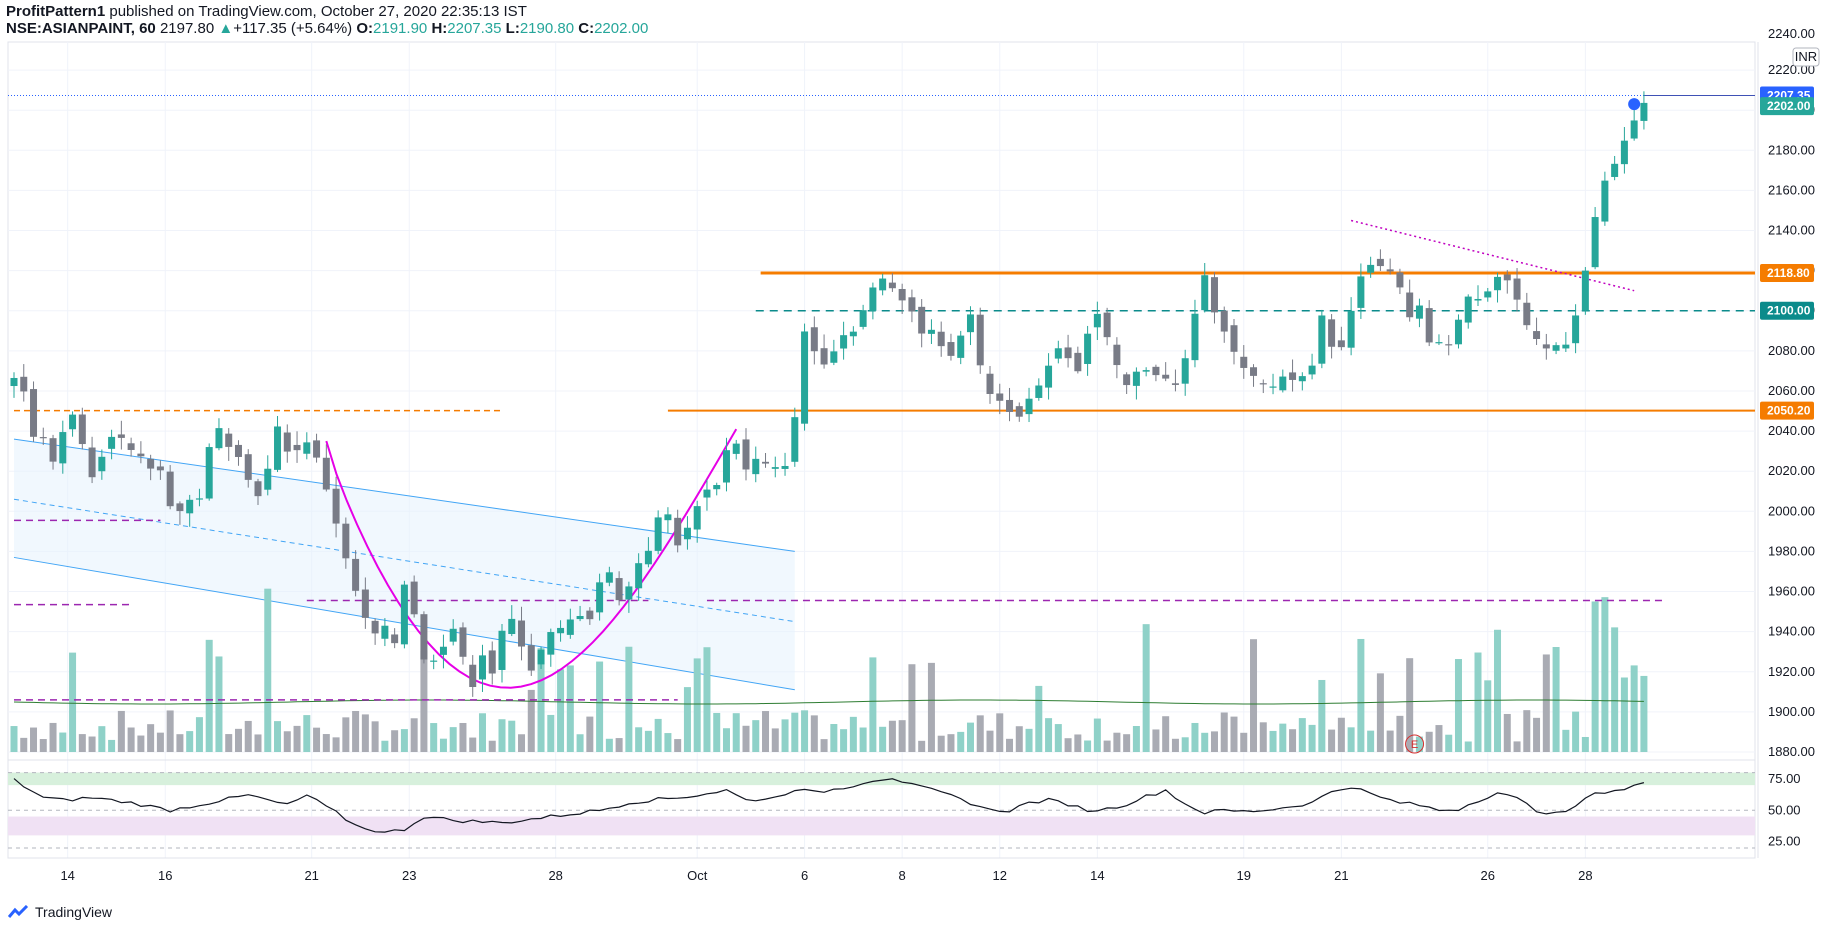  I want to click on price-tick-label: 2240.00, so click(1791, 33).